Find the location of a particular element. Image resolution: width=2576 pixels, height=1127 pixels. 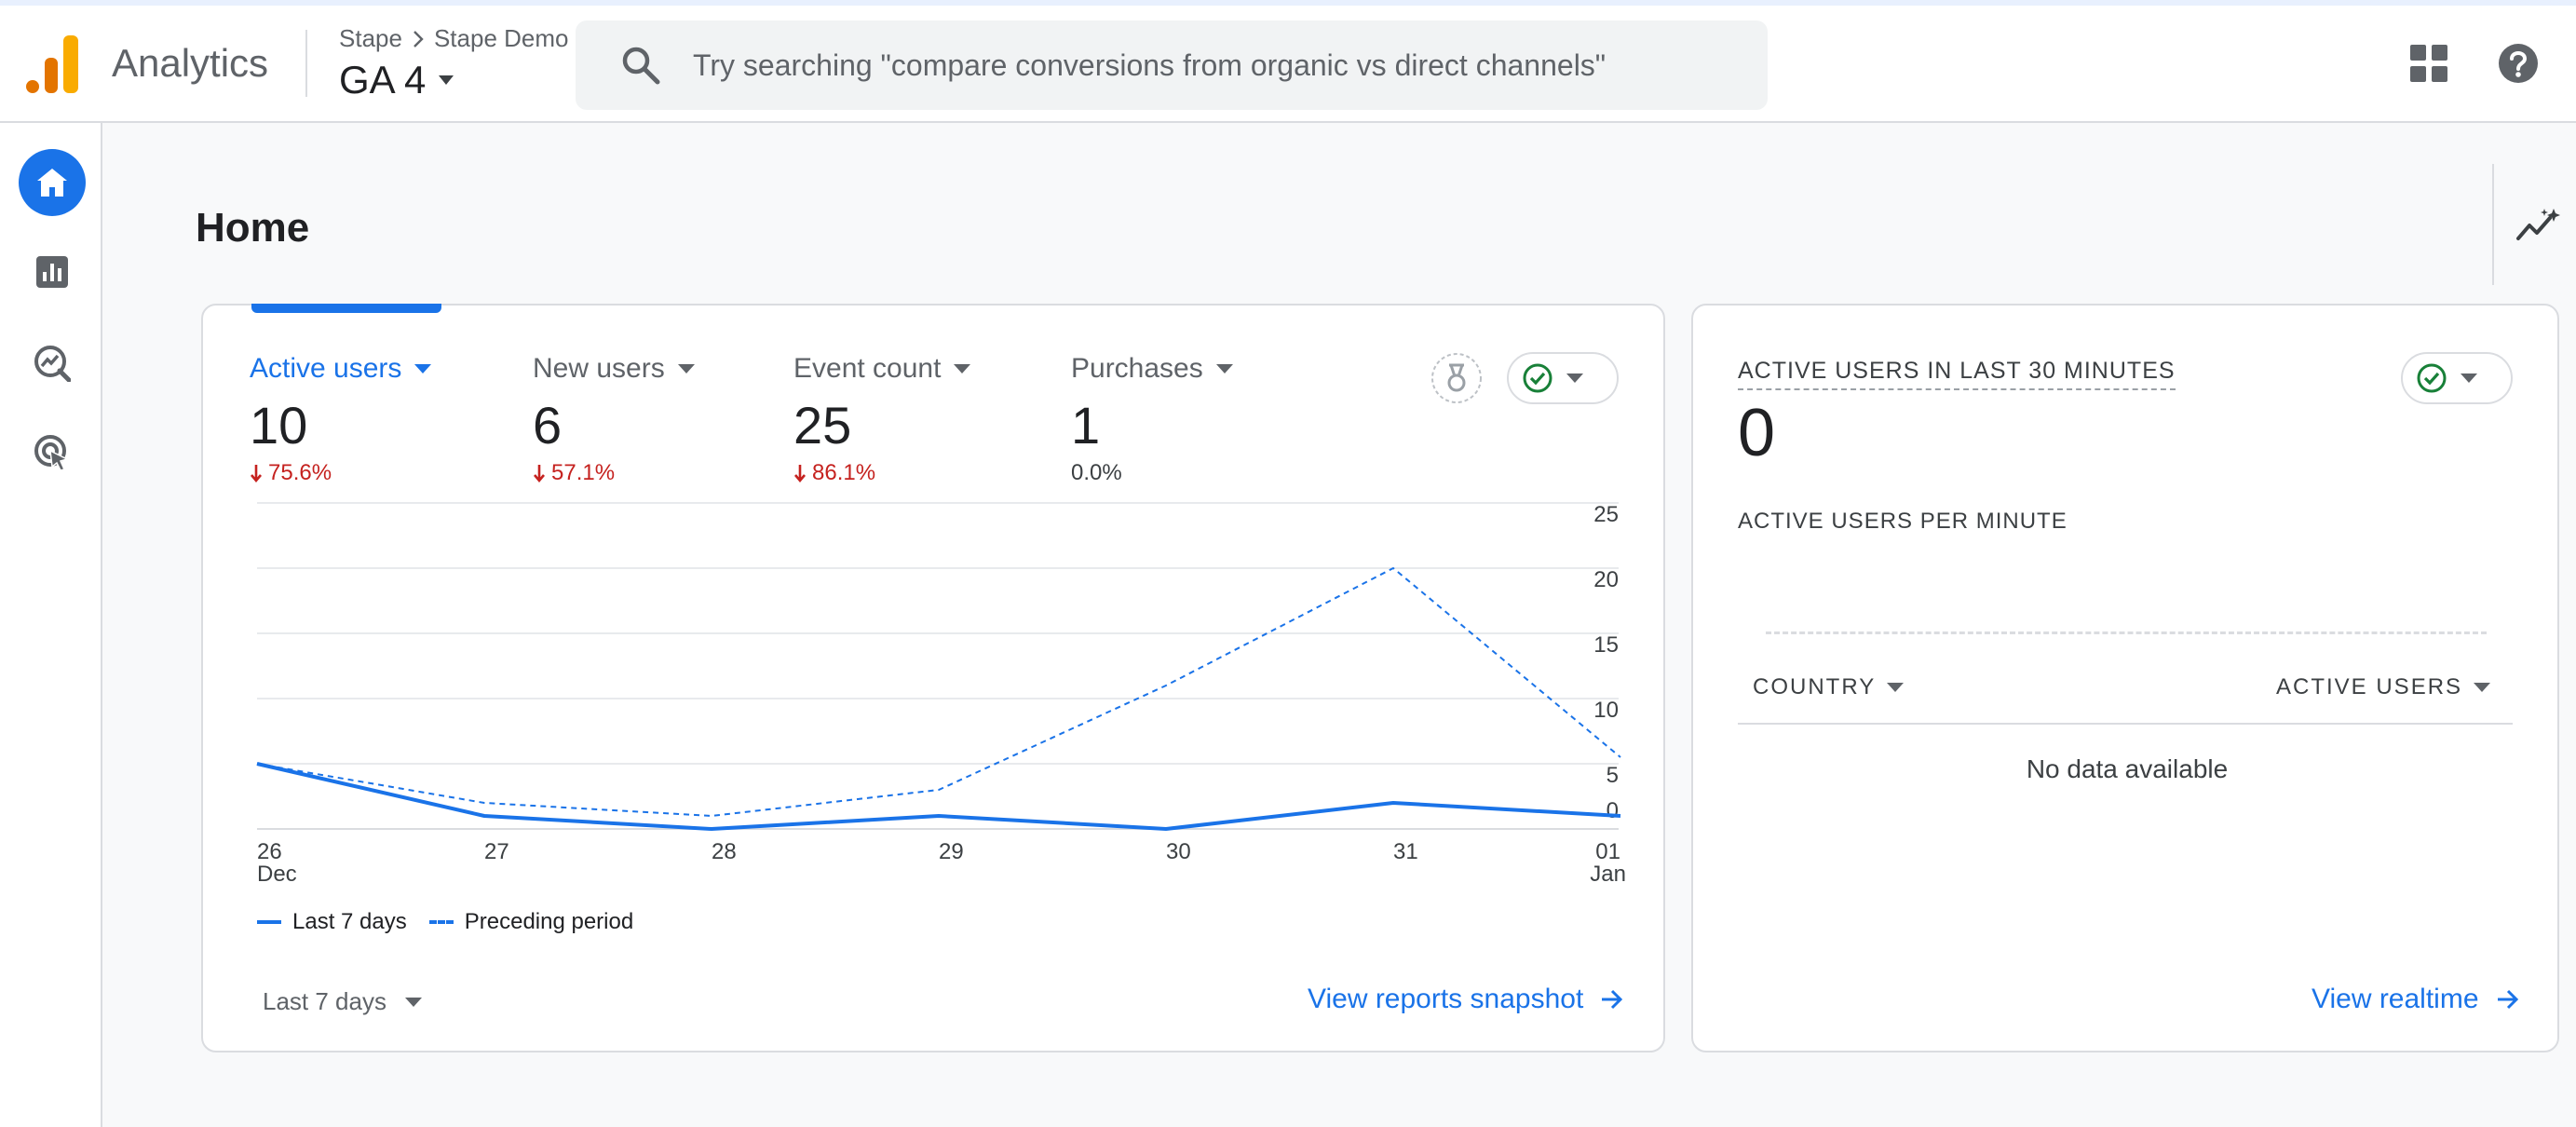

chevron-right-icon is located at coordinates (419, 39).